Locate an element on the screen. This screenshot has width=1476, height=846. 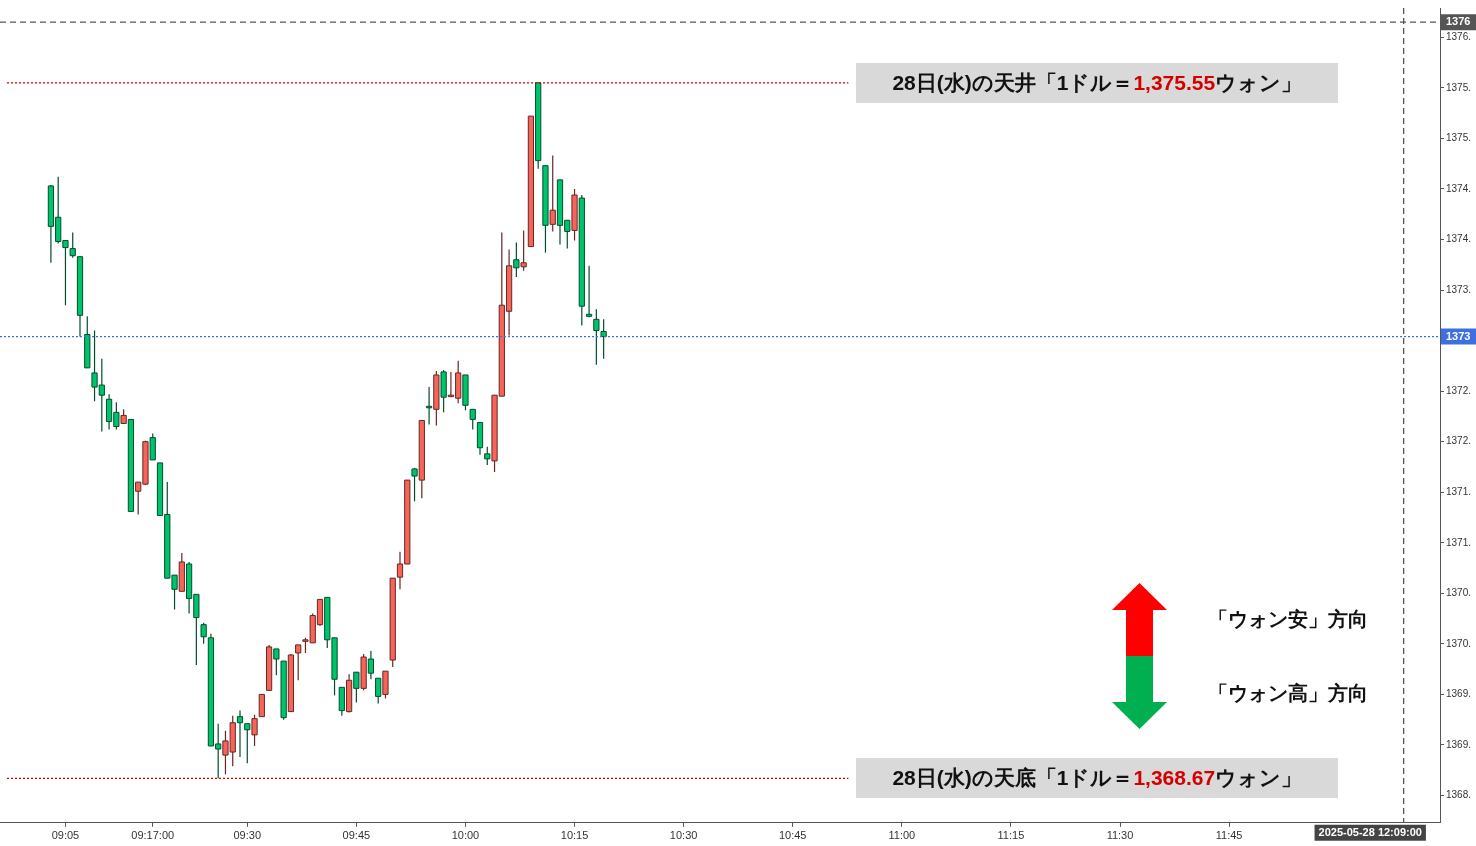
annotation: 「ウォン高」方向 is located at coordinates (1288, 692).